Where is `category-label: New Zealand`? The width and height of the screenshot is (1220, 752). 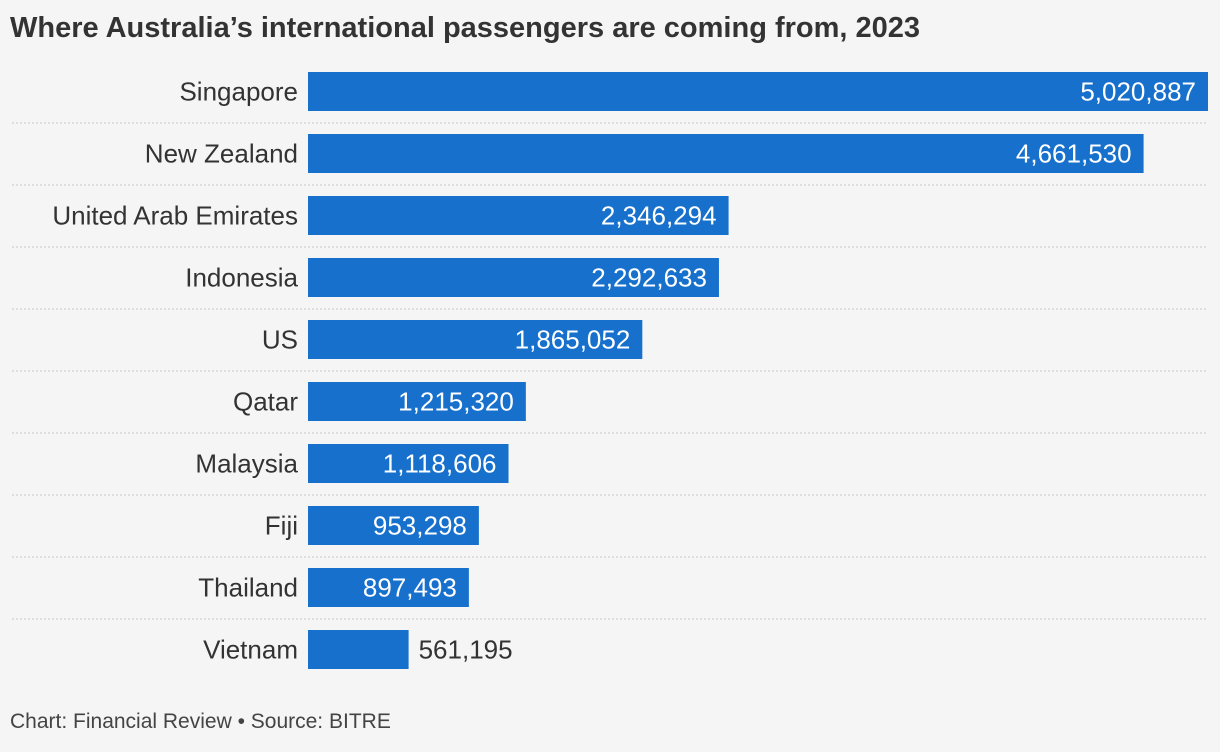 category-label: New Zealand is located at coordinates (221, 154).